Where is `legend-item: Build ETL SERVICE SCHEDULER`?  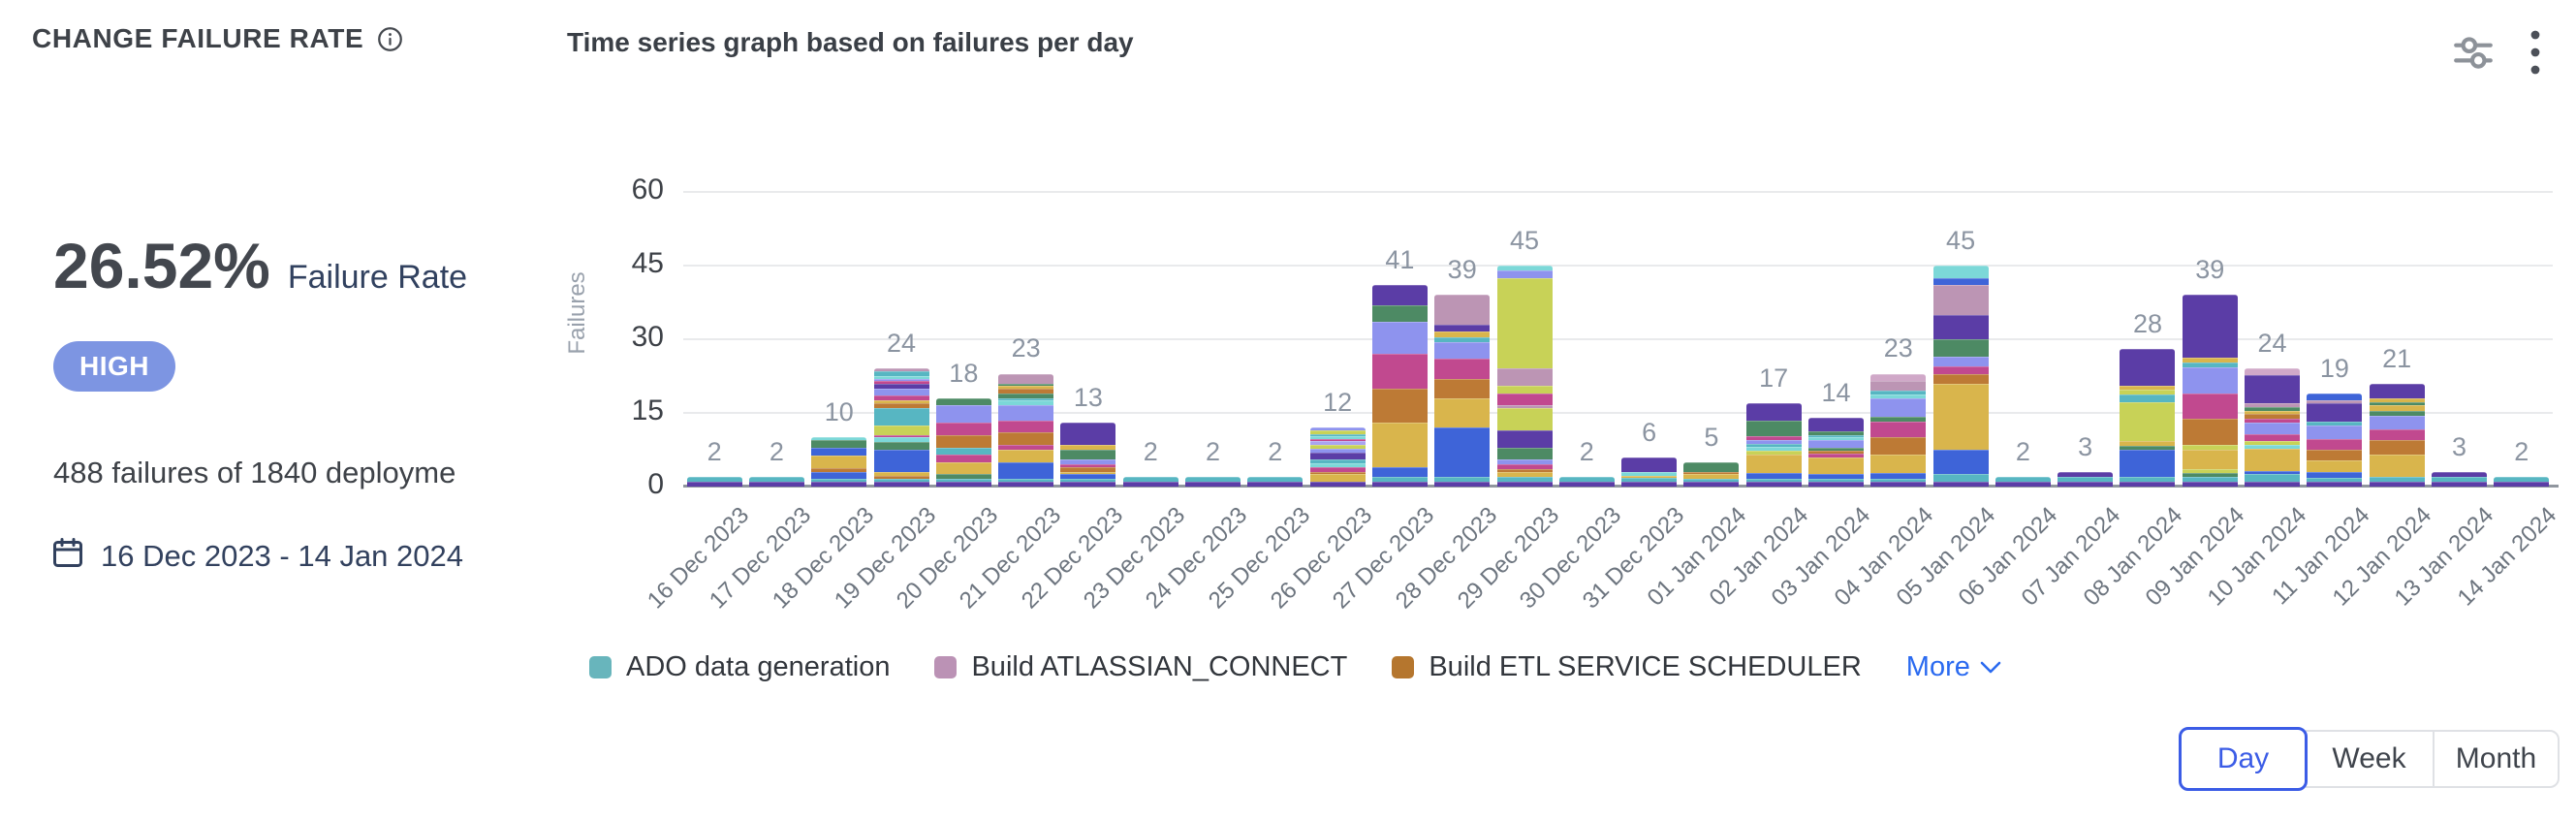 legend-item: Build ETL SERVICE SCHEDULER is located at coordinates (1627, 667).